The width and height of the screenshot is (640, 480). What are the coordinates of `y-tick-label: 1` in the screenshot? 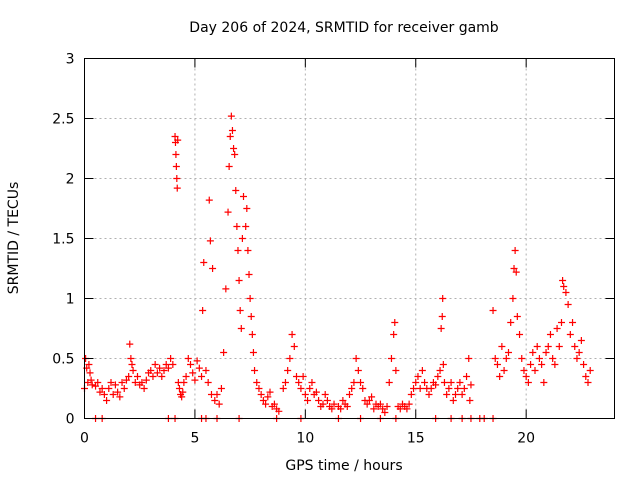 It's located at (70, 300).